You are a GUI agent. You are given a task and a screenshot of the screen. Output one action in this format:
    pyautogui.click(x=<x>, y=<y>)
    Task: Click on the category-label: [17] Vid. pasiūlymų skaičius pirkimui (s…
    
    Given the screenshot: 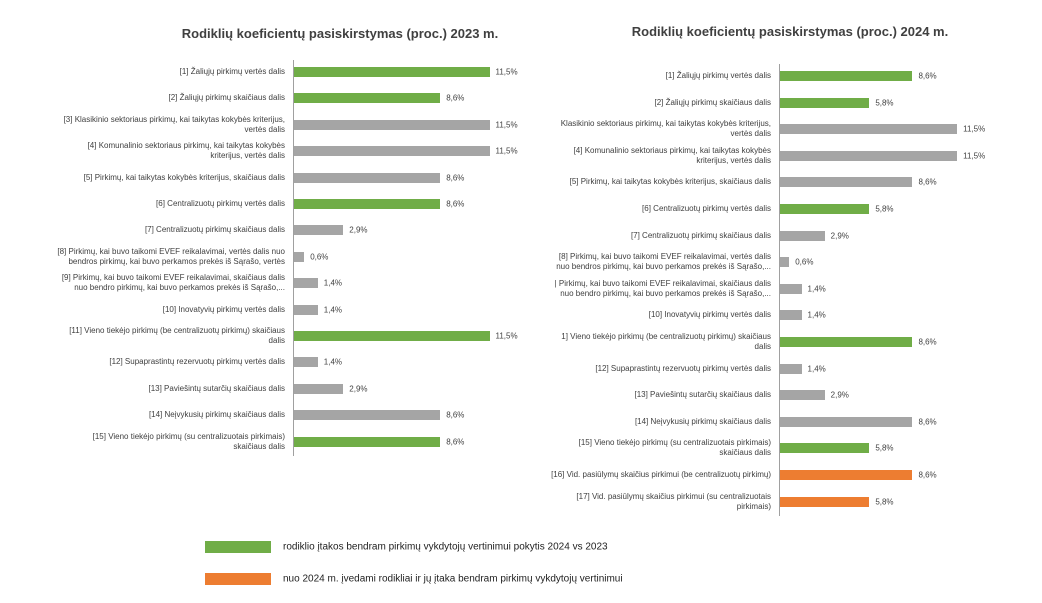 What is the action you would take?
    pyautogui.click(x=673, y=501)
    